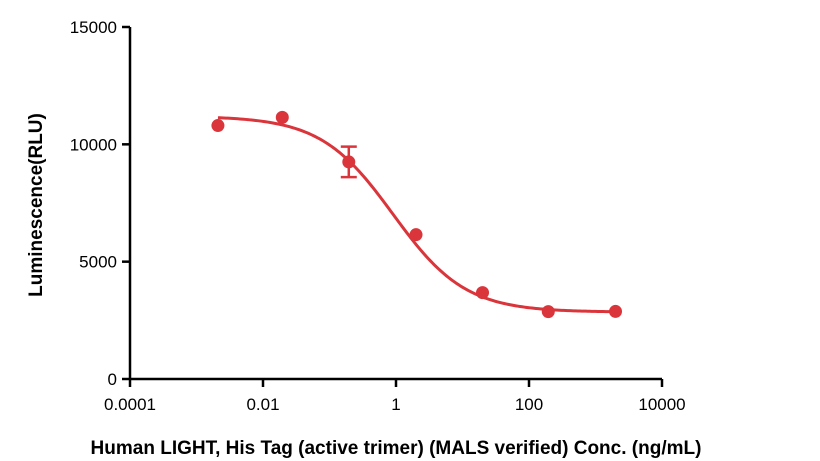  I want to click on y-tick-label: 5000, so click(98, 262).